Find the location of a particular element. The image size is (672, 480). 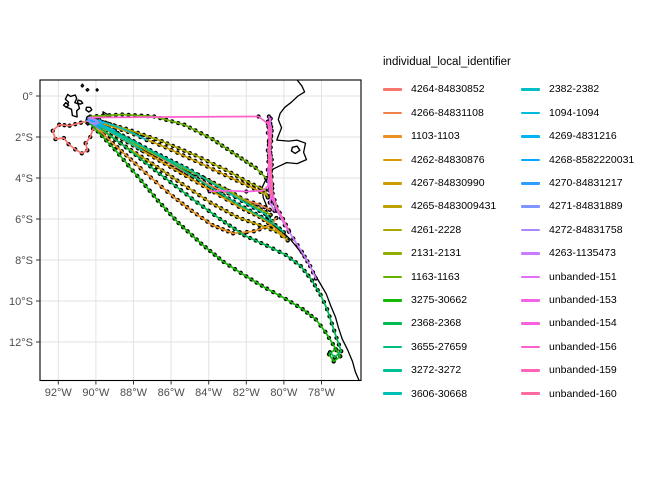

legend-entry-4264-84830852: 4264-84830852 is located at coordinates (452, 89).